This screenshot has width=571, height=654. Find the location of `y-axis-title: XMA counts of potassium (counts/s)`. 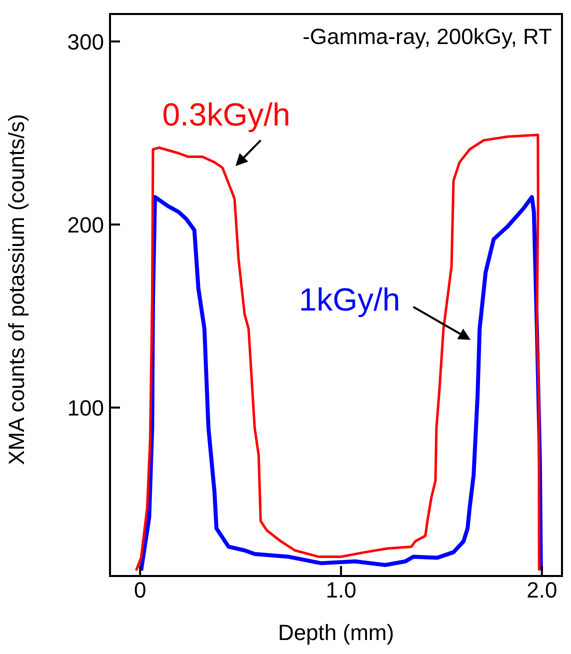

y-axis-title: XMA counts of potassium (counts/s) is located at coordinates (16, 289).